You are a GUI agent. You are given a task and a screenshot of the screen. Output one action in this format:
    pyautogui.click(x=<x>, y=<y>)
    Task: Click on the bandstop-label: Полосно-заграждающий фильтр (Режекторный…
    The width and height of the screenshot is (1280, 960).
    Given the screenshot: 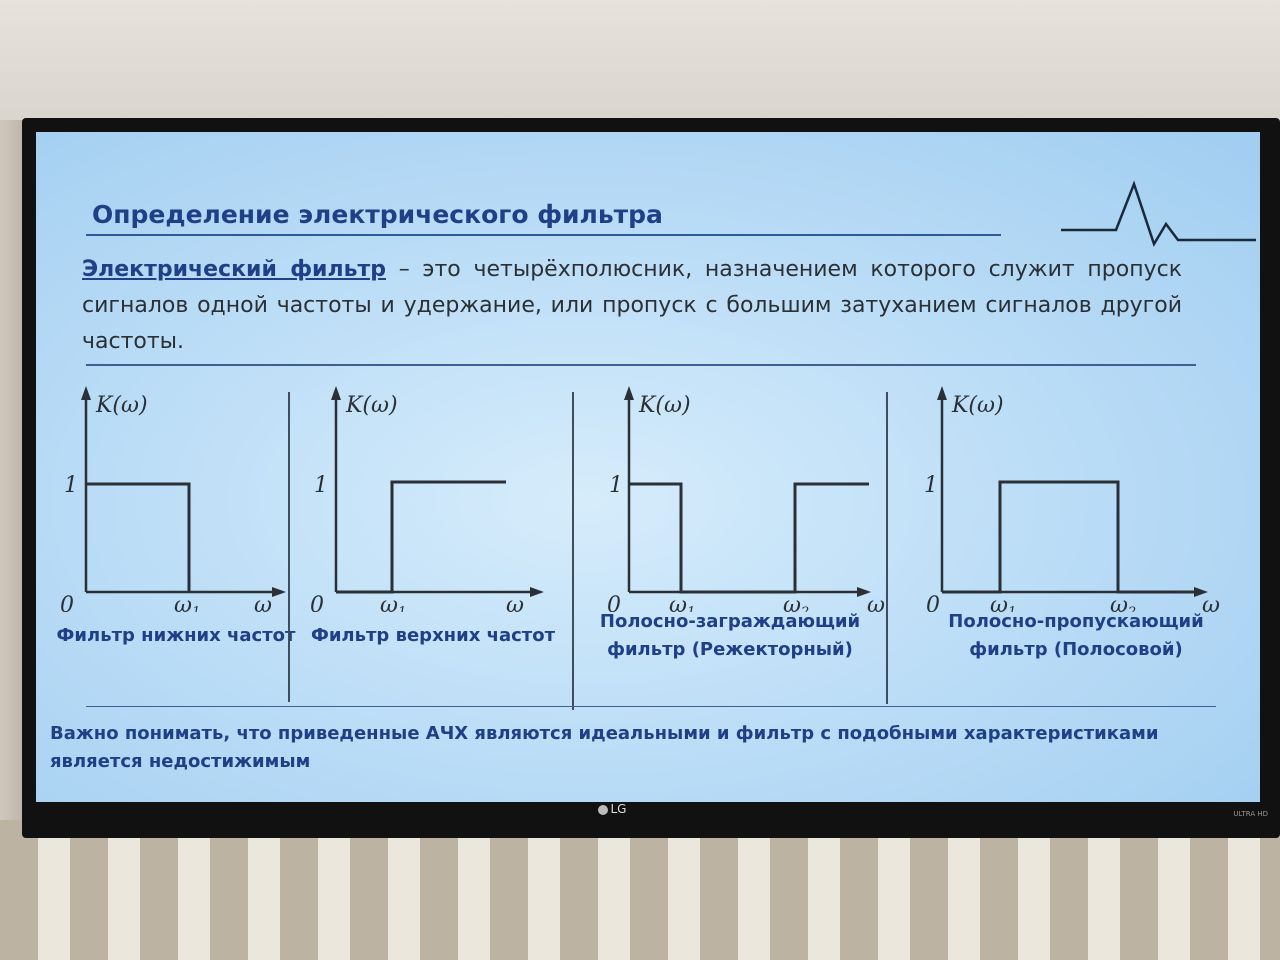 What is the action you would take?
    pyautogui.click(x=730, y=635)
    